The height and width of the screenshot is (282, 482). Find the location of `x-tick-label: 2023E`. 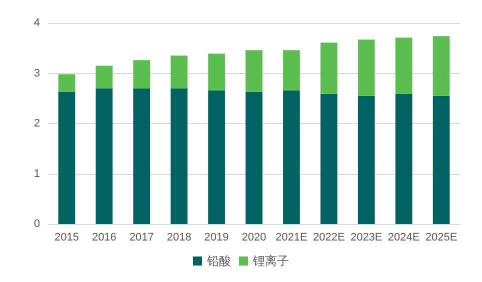

x-tick-label: 2023E is located at coordinates (366, 238).